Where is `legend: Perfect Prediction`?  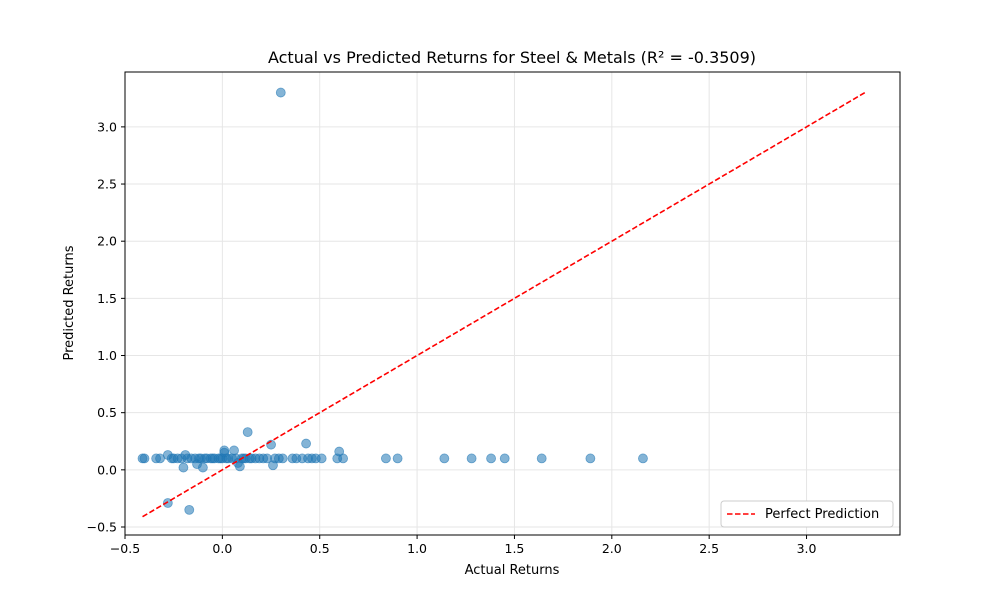
legend: Perfect Prediction is located at coordinates (807, 514).